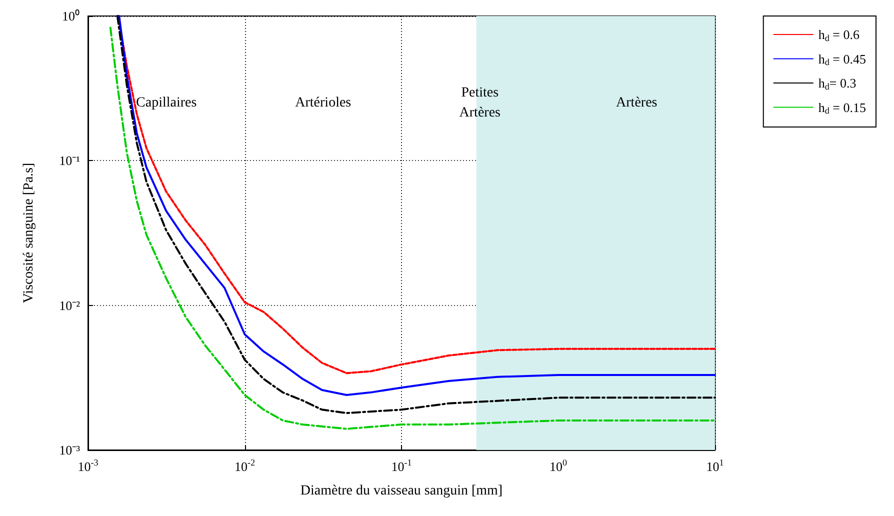 Image resolution: width=894 pixels, height=516 pixels. I want to click on y-axis-title: Viscosité sanguine [Pa.s], so click(29, 233).